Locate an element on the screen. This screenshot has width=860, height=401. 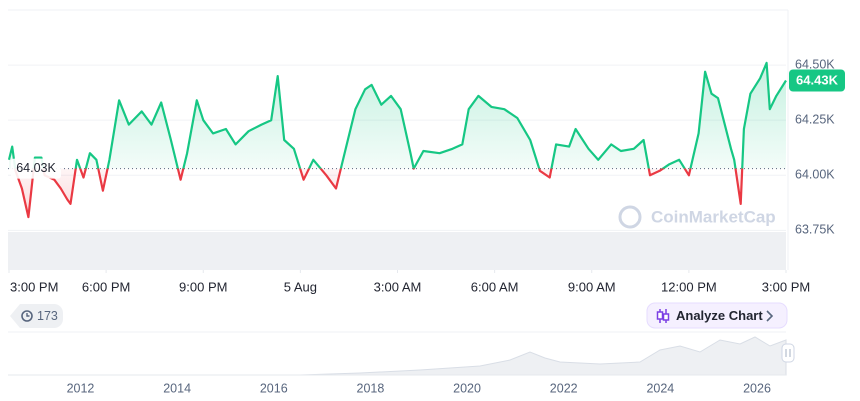
x-tick-label: 6:00 PM is located at coordinates (106, 286).